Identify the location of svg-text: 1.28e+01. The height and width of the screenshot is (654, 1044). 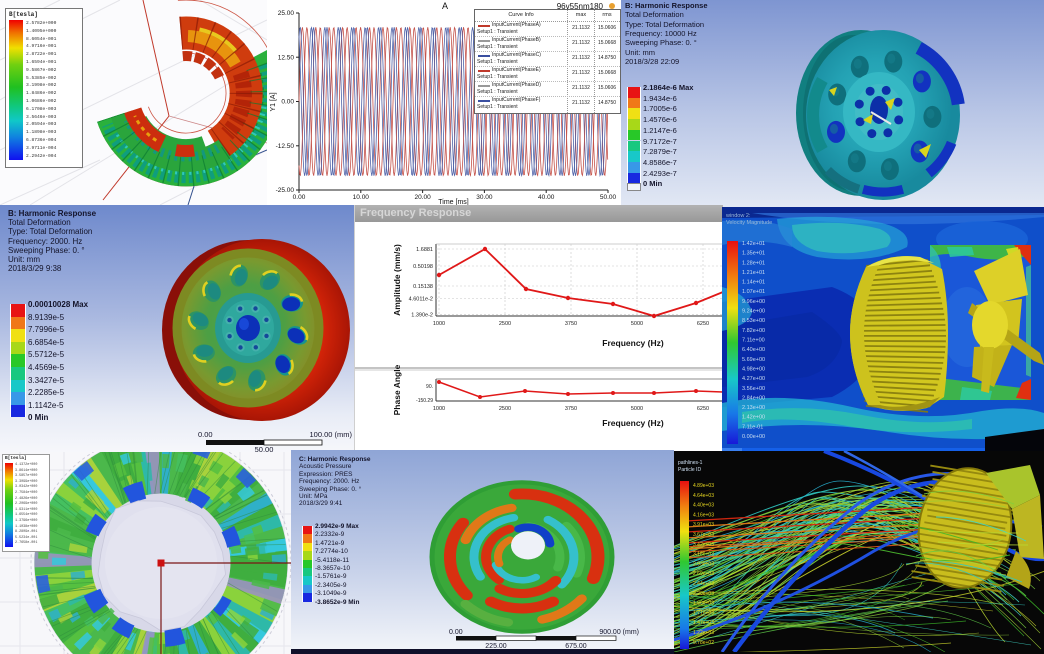
(753, 263).